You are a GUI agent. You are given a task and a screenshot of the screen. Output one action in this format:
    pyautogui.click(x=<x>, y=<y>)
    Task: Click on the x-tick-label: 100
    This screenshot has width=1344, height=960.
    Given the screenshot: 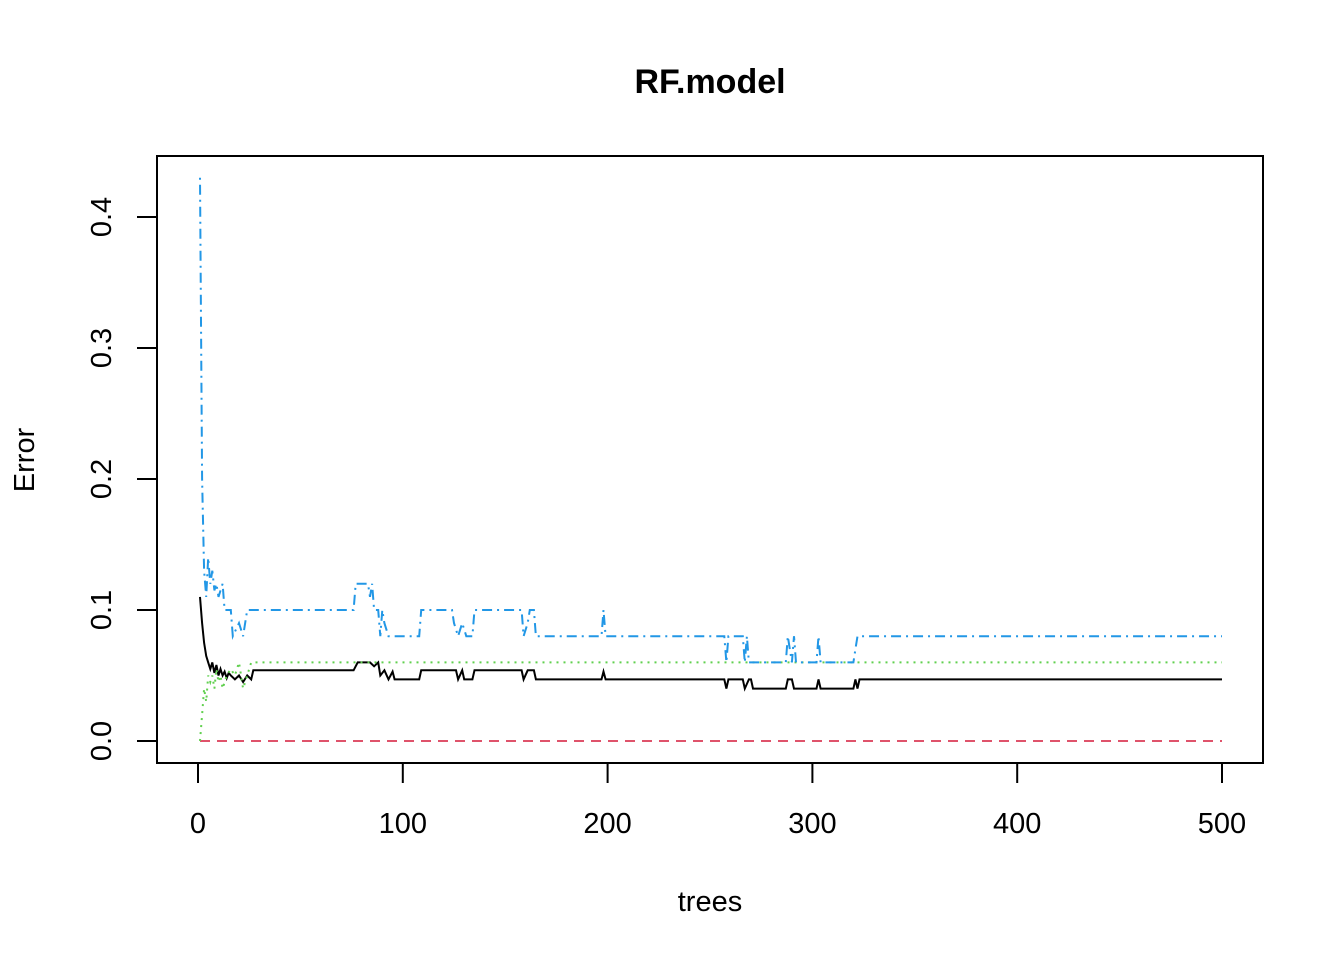 What is the action you would take?
    pyautogui.click(x=403, y=824)
    